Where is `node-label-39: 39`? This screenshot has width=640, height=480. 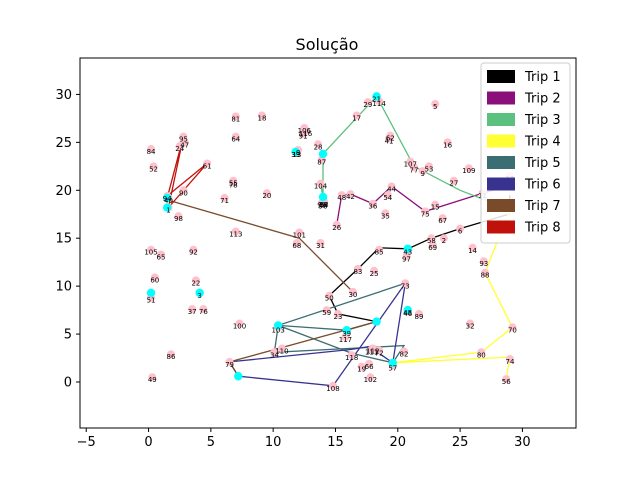
node-label-39: 39 is located at coordinates (346, 334).